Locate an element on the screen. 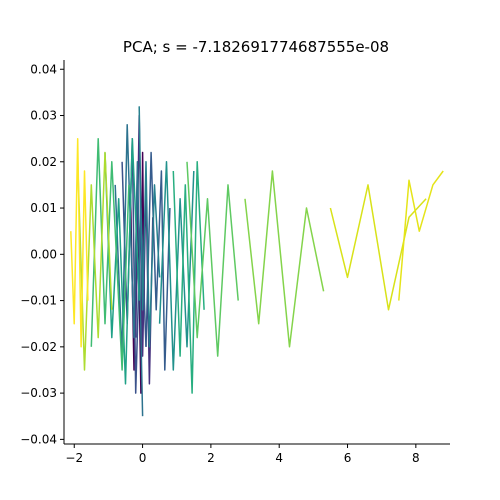  y-tick-label: −0.01 is located at coordinates (38, 301).